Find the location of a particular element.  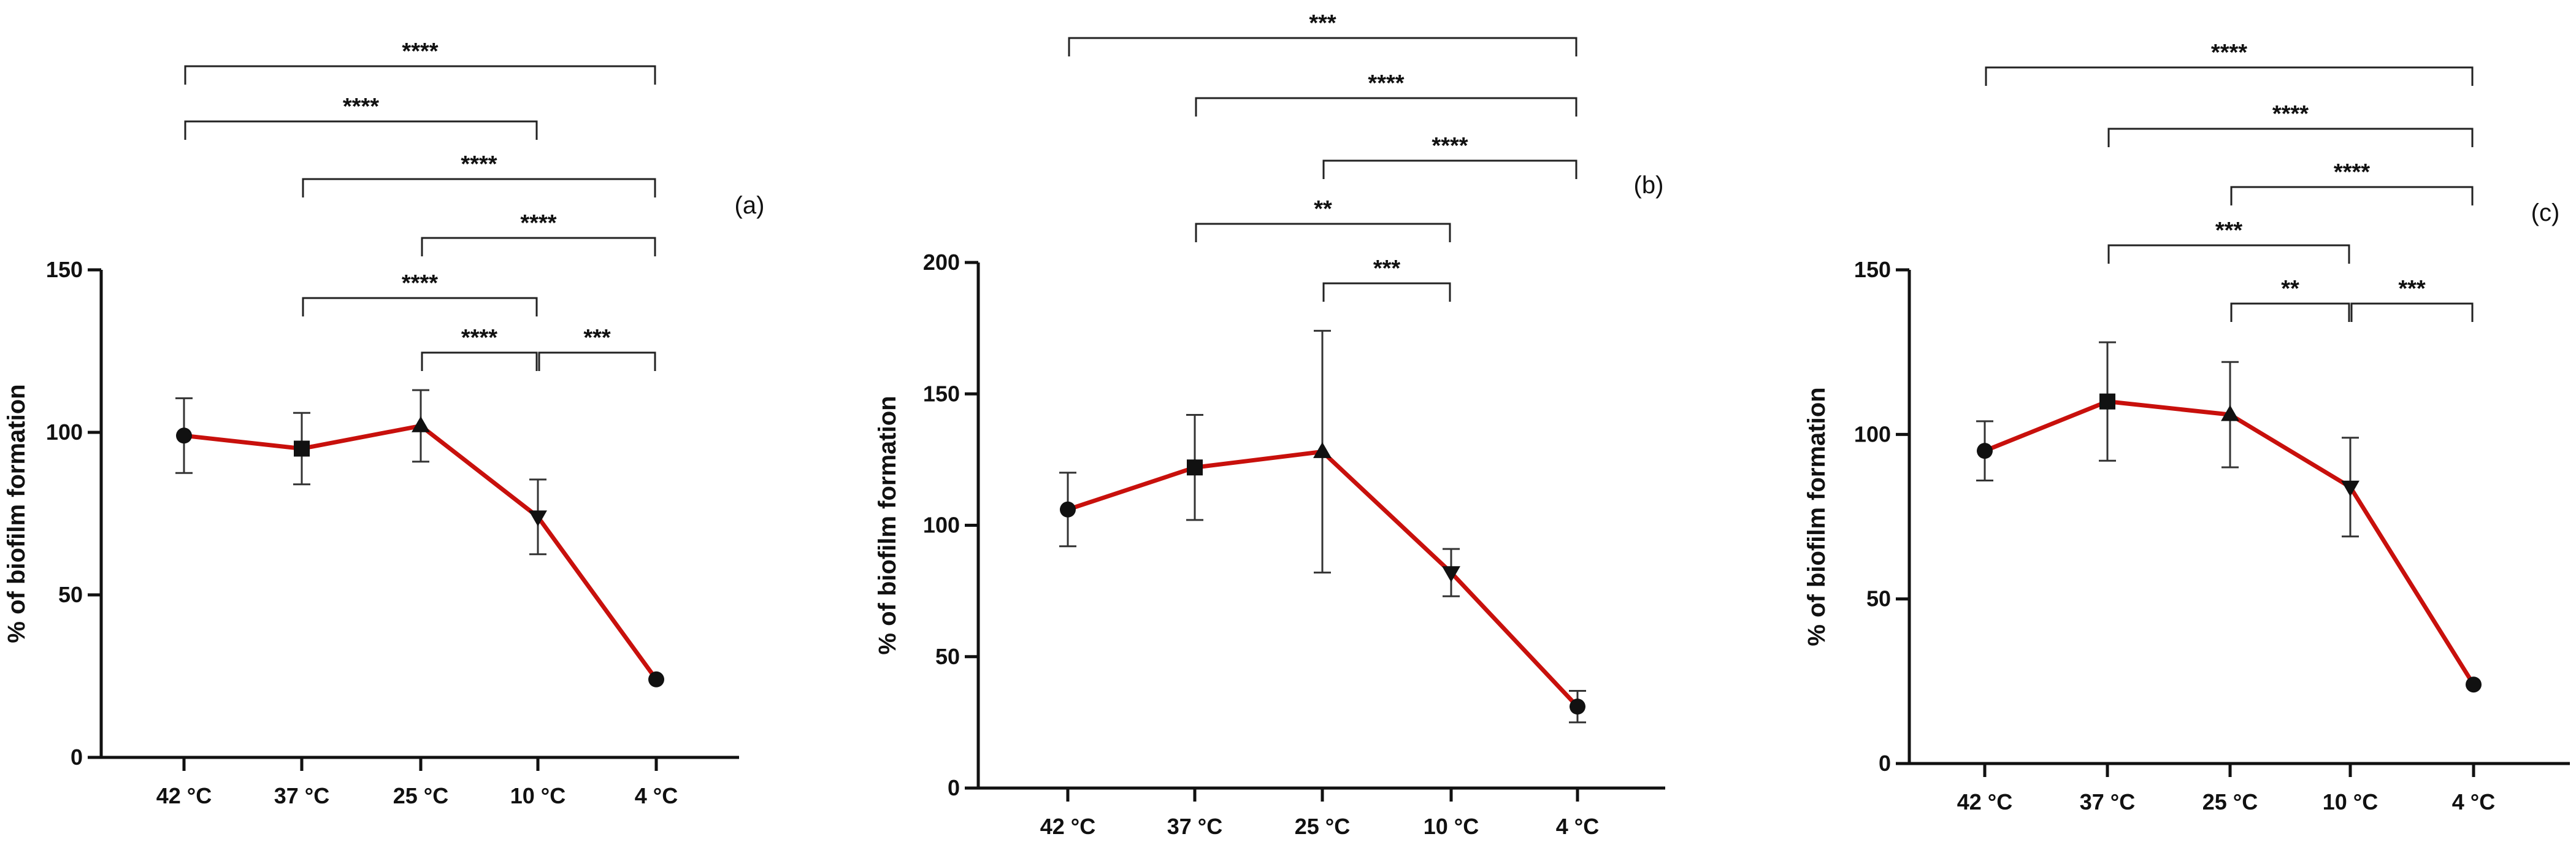

panel-label: (c) is located at coordinates (2545, 212).